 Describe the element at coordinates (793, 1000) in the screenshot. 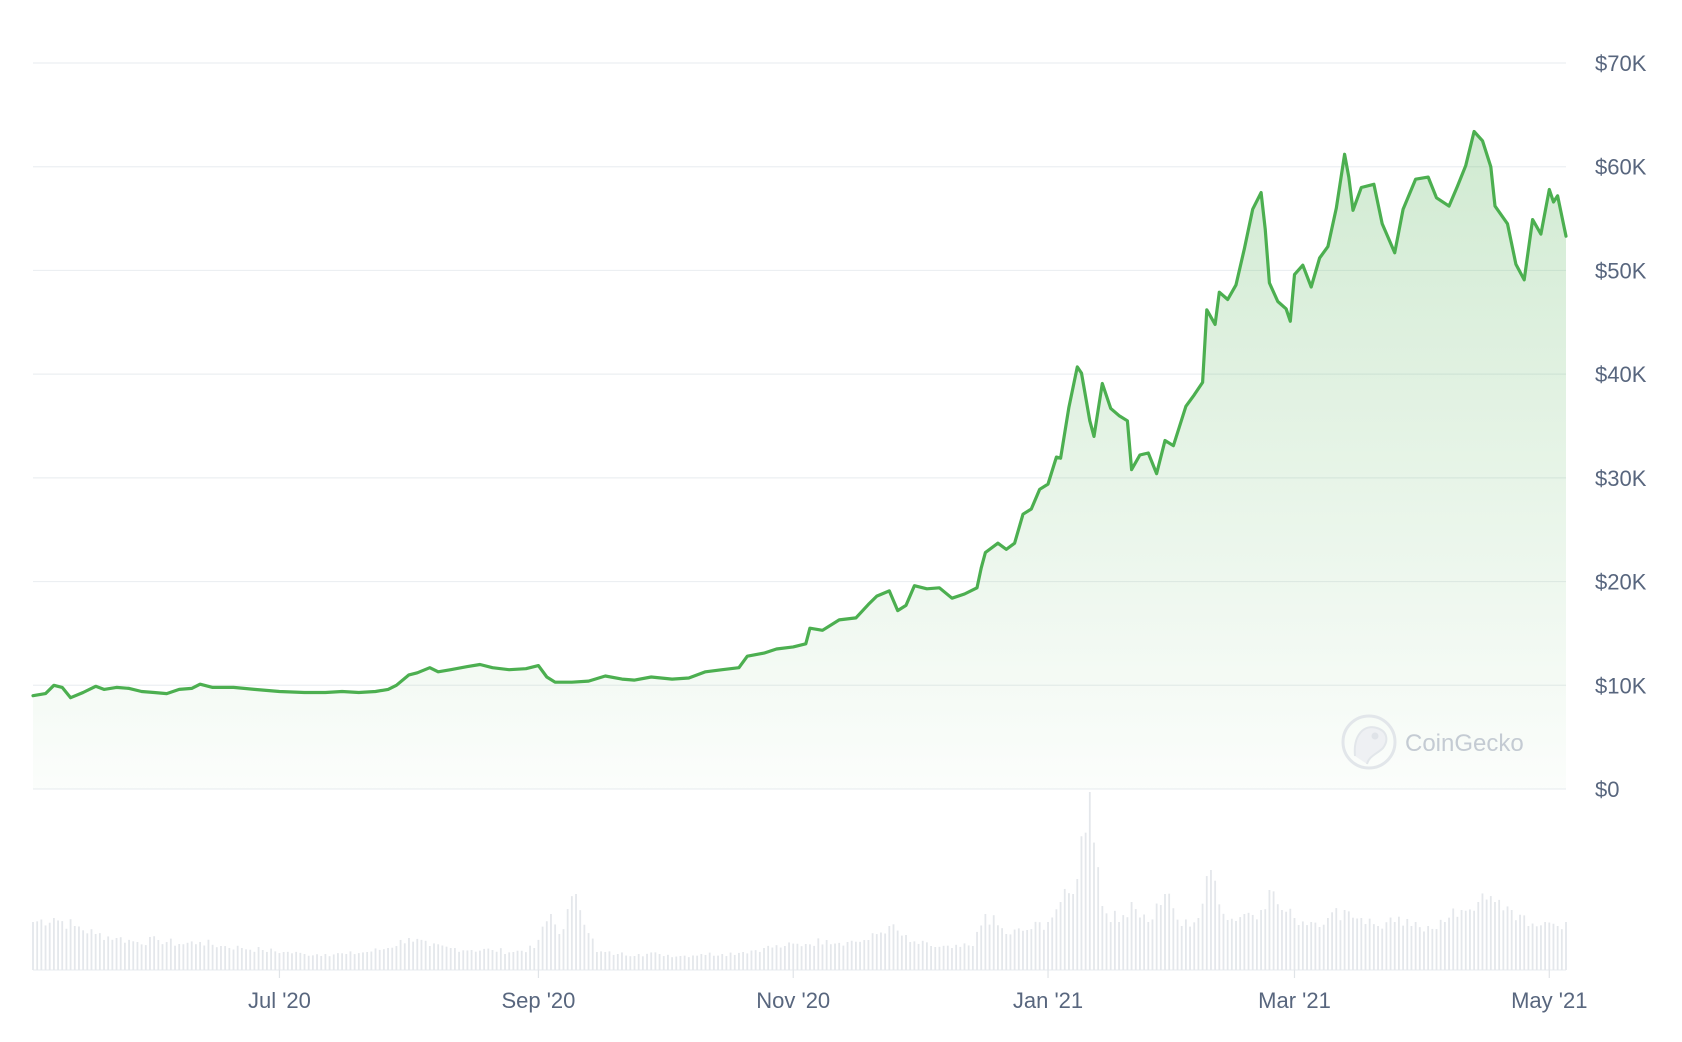

I see `x-tick-label: Nov '20` at that location.